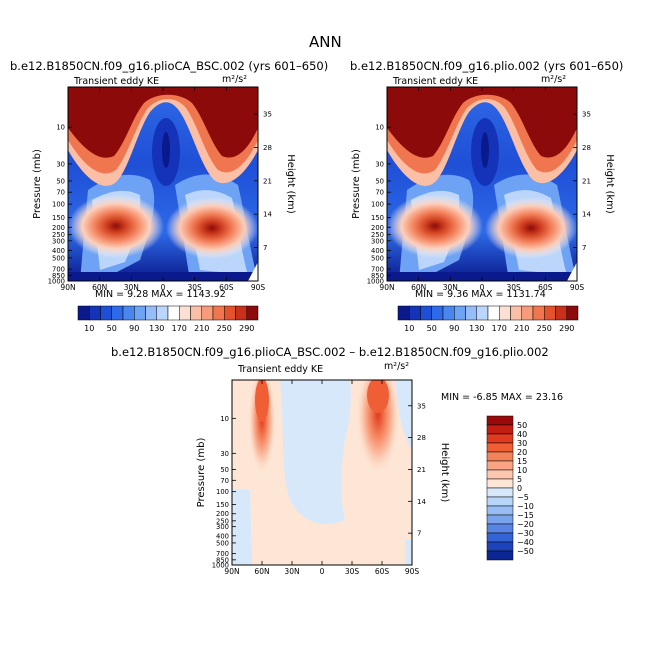 This screenshot has height=654, width=654. Describe the element at coordinates (222, 543) in the screenshot. I see `y-tick-label: 500` at that location.